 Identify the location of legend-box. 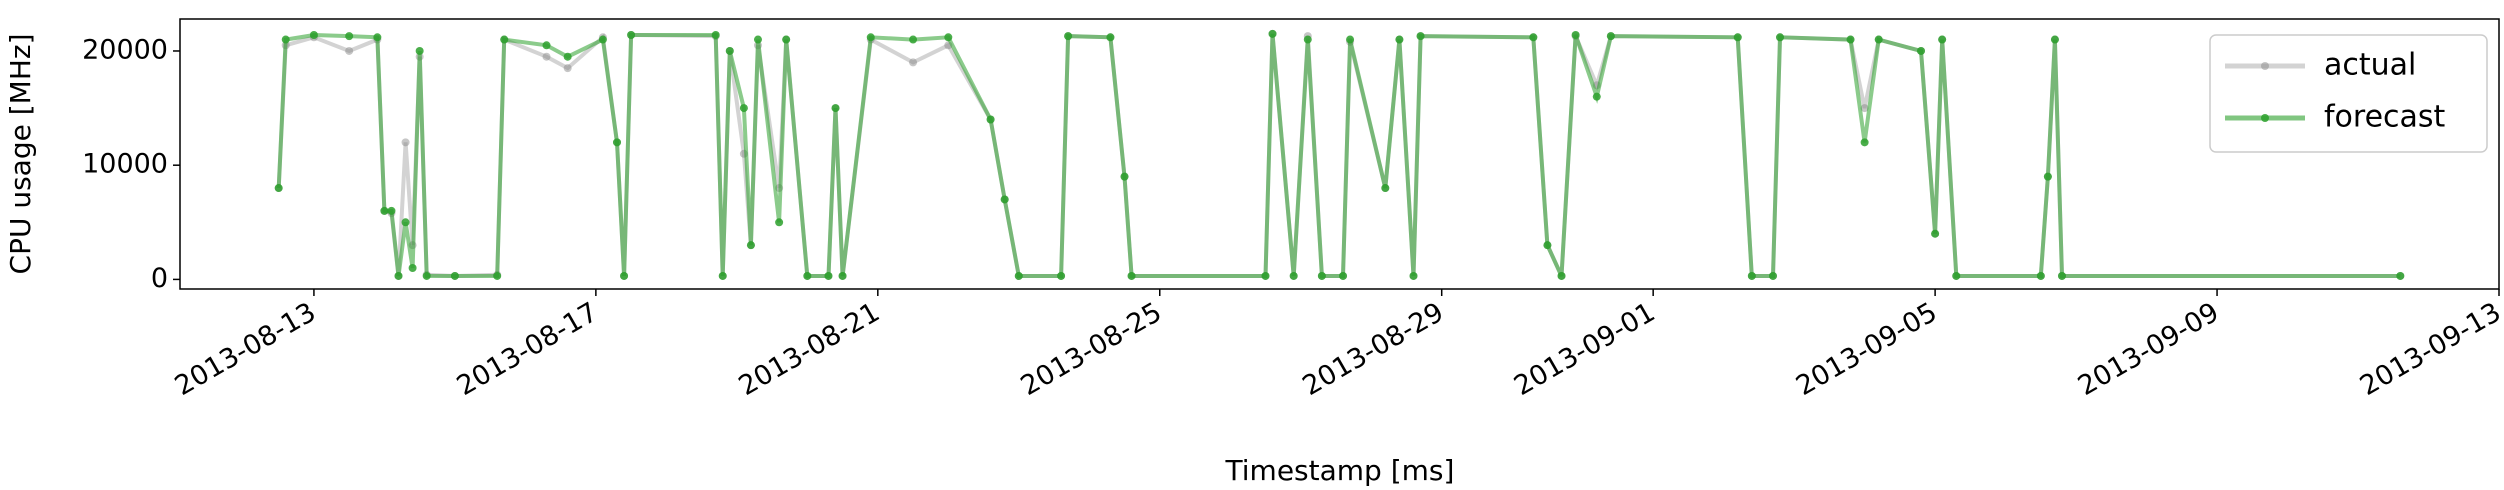
(2348, 93).